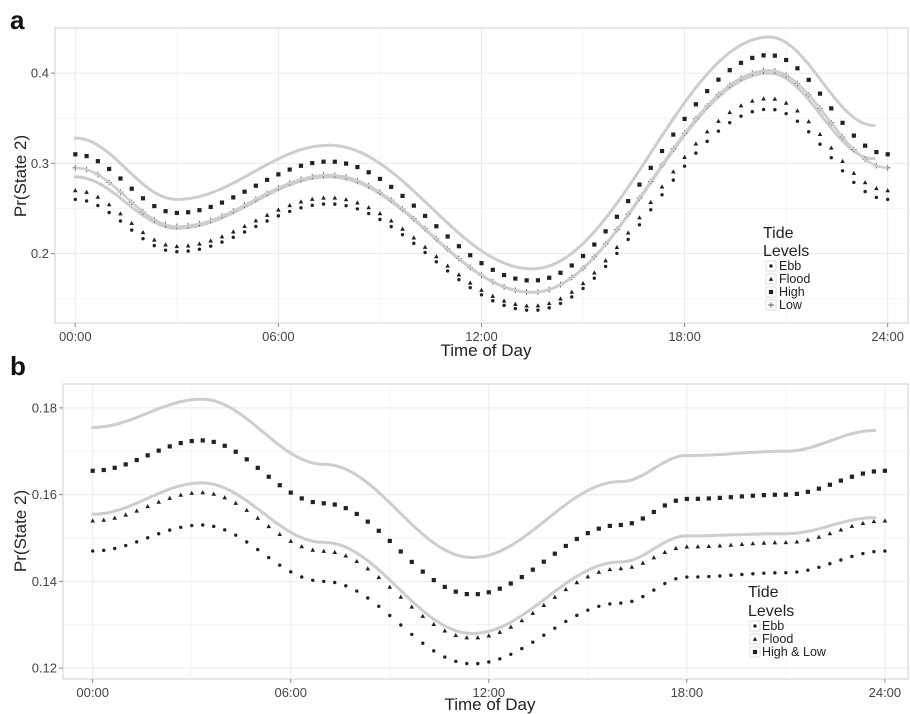  What do you see at coordinates (791, 305) in the screenshot?
I see `panel-a-legend-label-low: Low` at bounding box center [791, 305].